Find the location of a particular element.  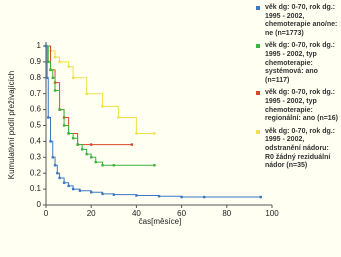

x-tick-label: 60 is located at coordinates (181, 213).